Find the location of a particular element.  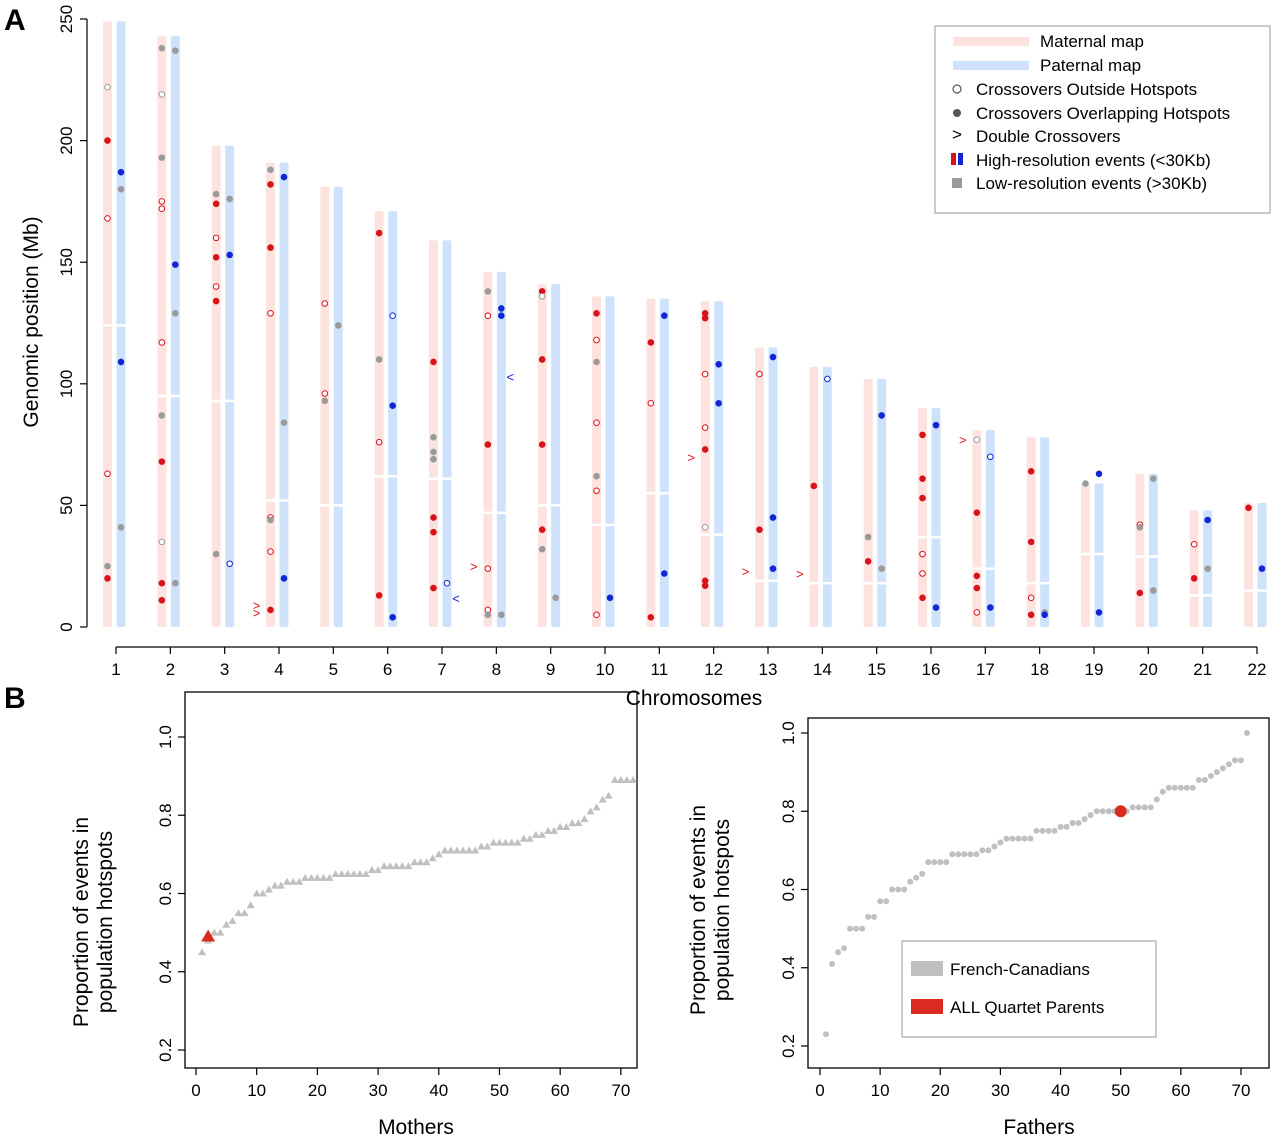

legend-b-box is located at coordinates (1029, 989).